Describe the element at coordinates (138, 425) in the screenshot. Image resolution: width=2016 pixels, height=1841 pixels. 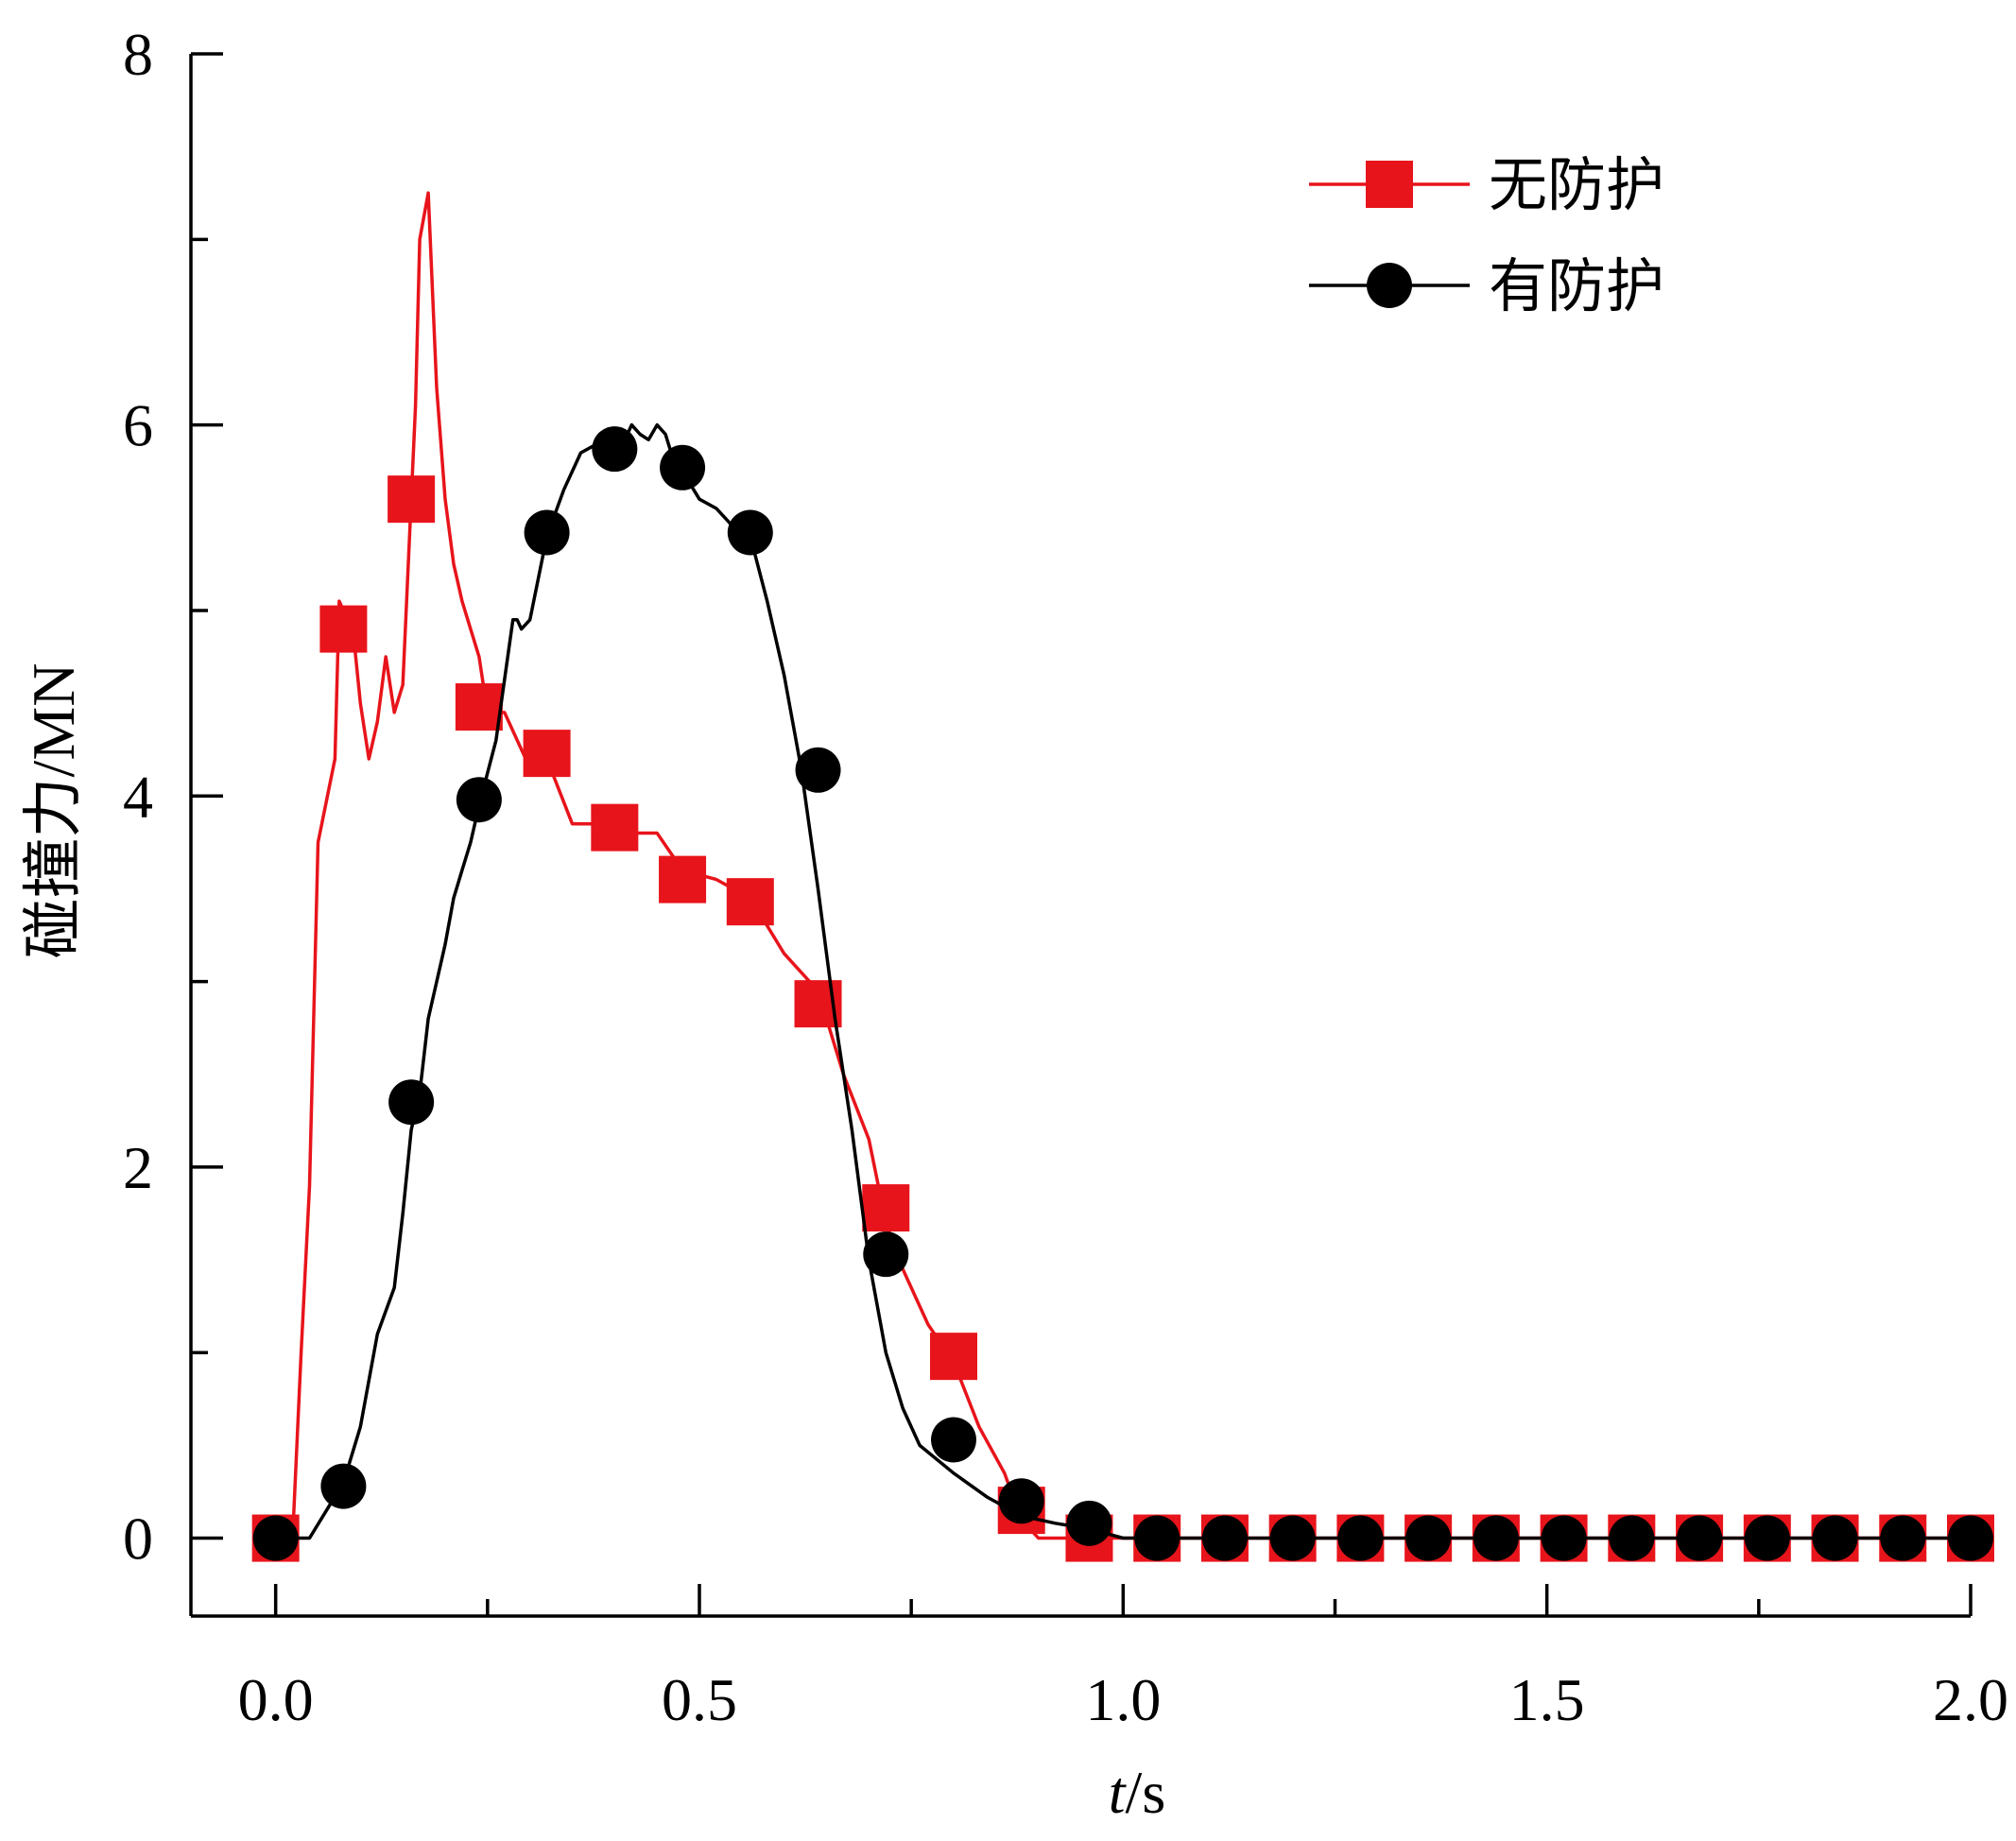
I see `y-tick-label: 6` at that location.